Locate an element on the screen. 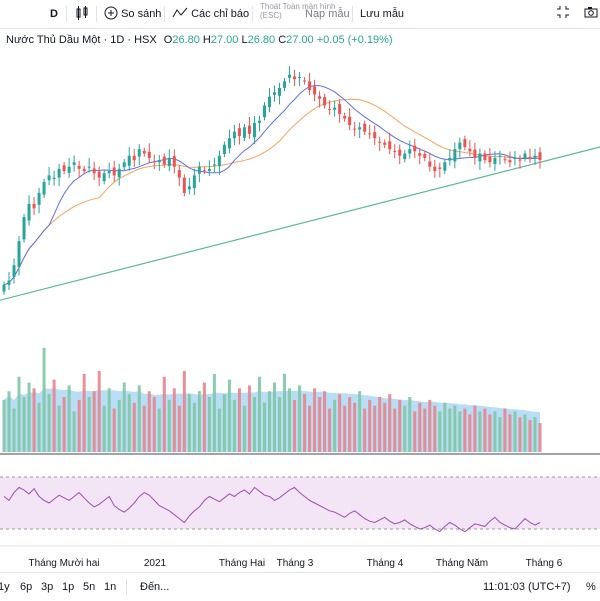 This screenshot has height=601, width=600. open-label: O is located at coordinates (168, 40).